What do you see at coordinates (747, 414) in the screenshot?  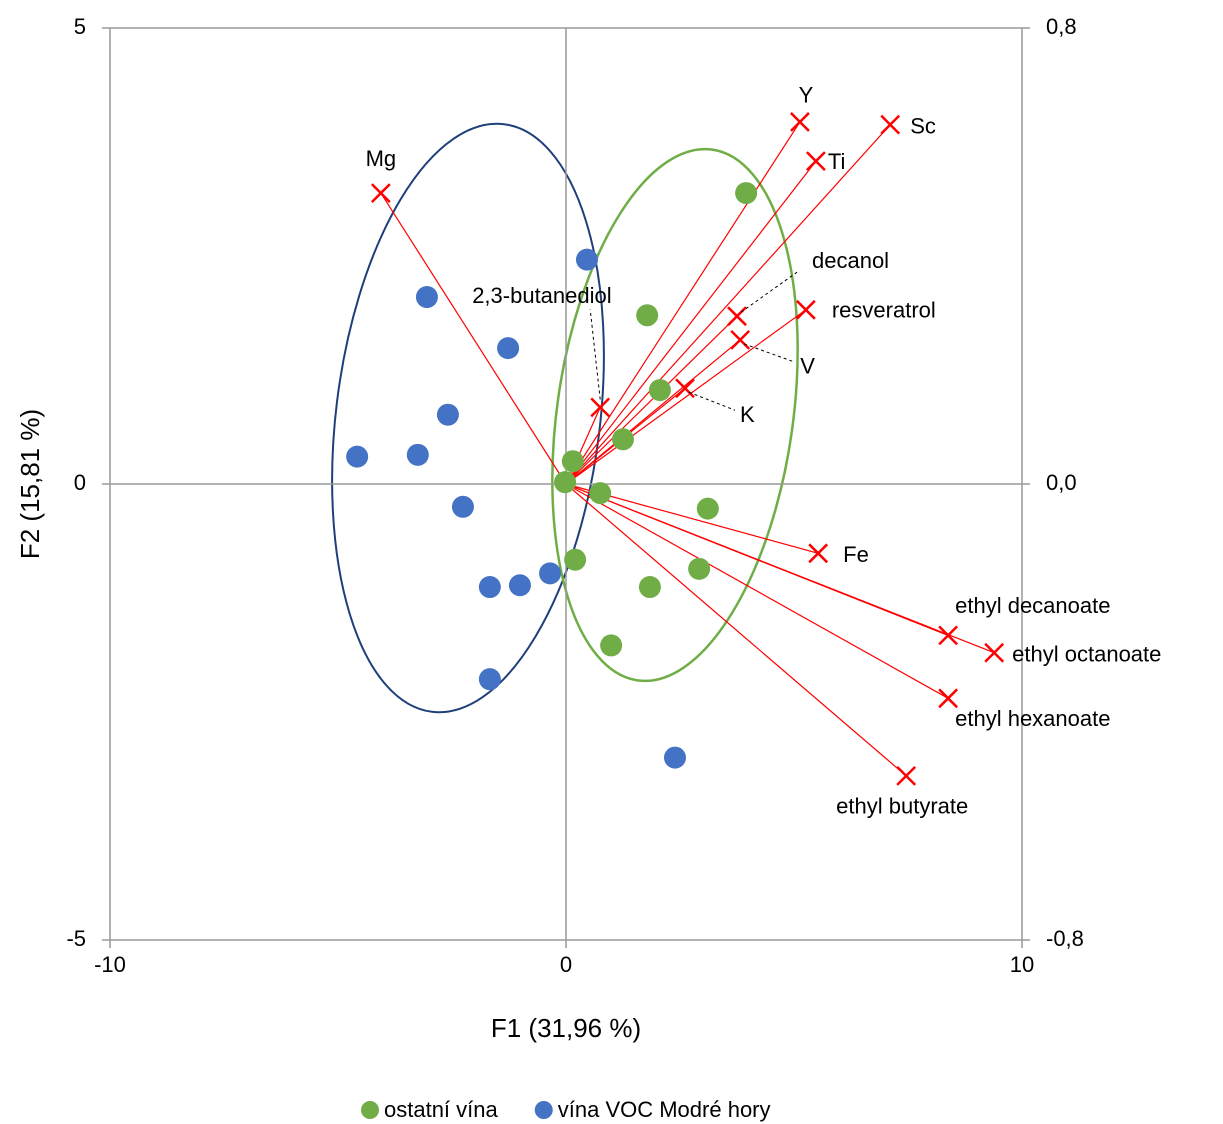 I see `variable-label: K` at bounding box center [747, 414].